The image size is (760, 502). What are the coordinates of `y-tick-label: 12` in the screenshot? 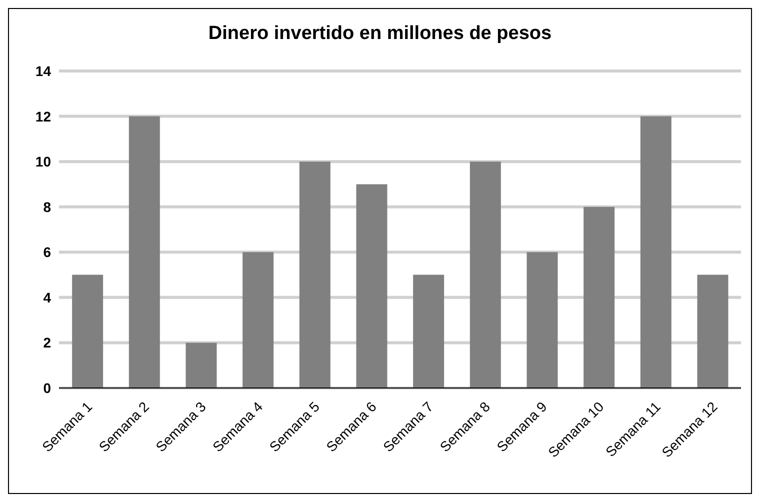 It's located at (43, 116).